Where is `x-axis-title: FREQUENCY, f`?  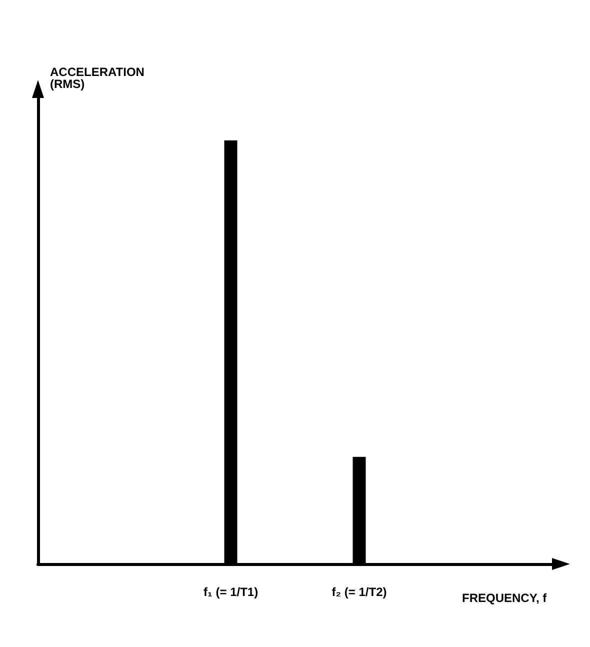 x-axis-title: FREQUENCY, f is located at coordinates (505, 598).